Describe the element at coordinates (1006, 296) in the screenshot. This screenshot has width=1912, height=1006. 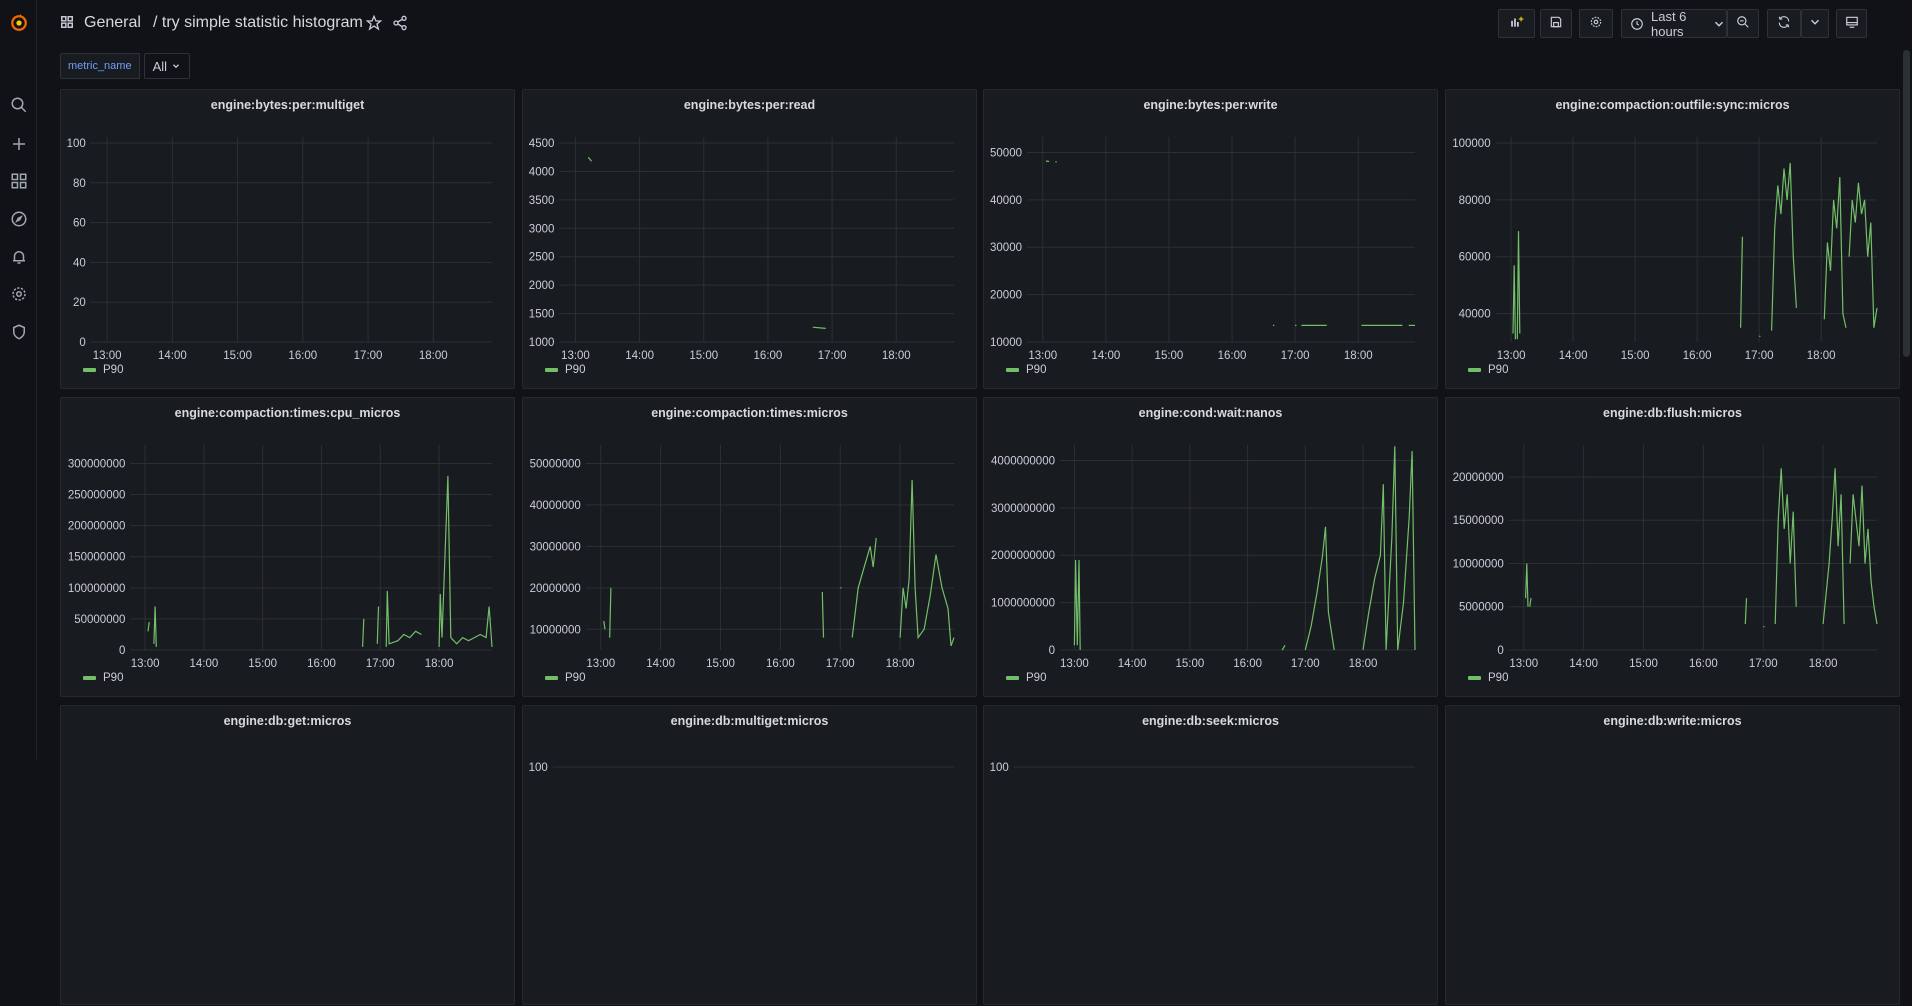
I see `y-tick-label: 20000` at that location.